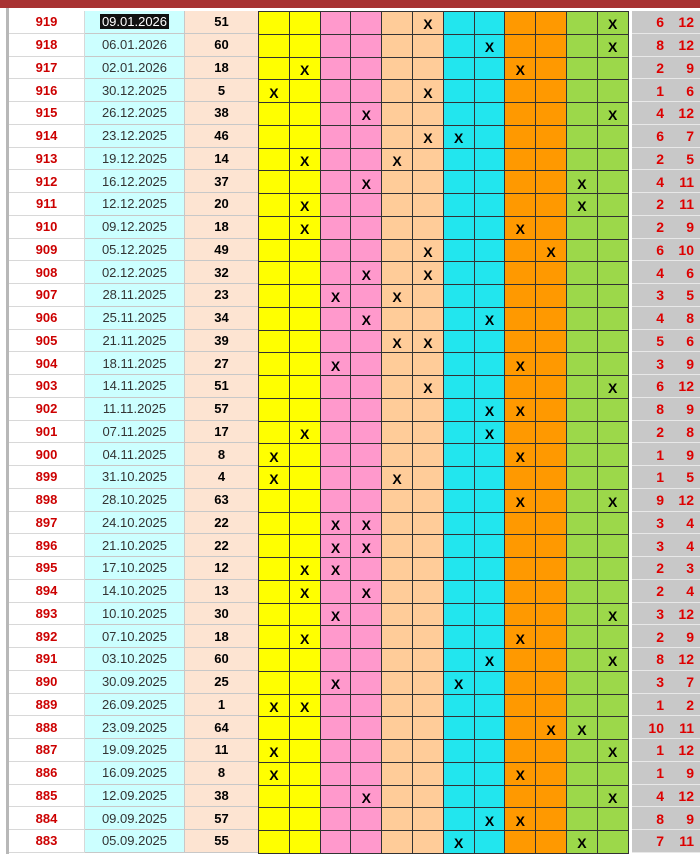 The height and width of the screenshot is (855, 700). Describe the element at coordinates (135, 614) in the screenshot. I see `date-cell: 10.10.2025` at that location.